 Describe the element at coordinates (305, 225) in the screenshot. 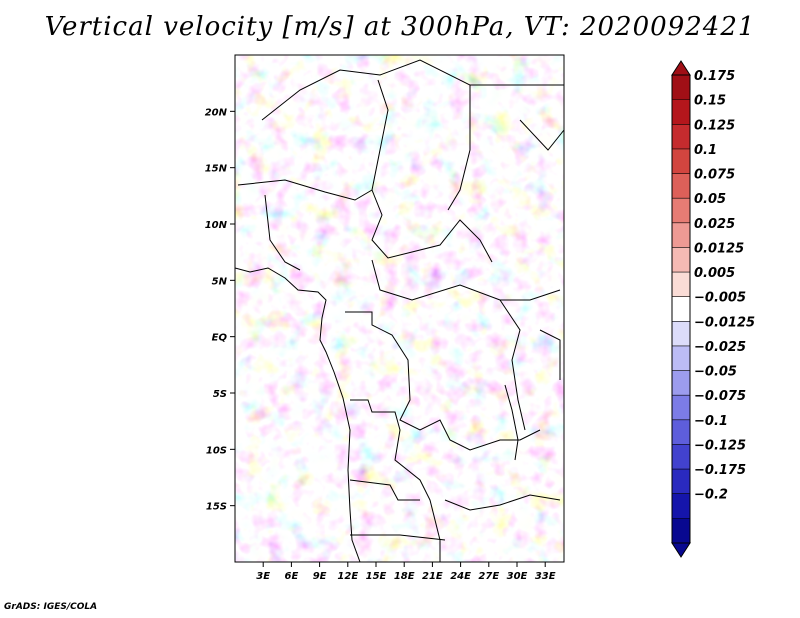

I see `border-nigeria` at that location.